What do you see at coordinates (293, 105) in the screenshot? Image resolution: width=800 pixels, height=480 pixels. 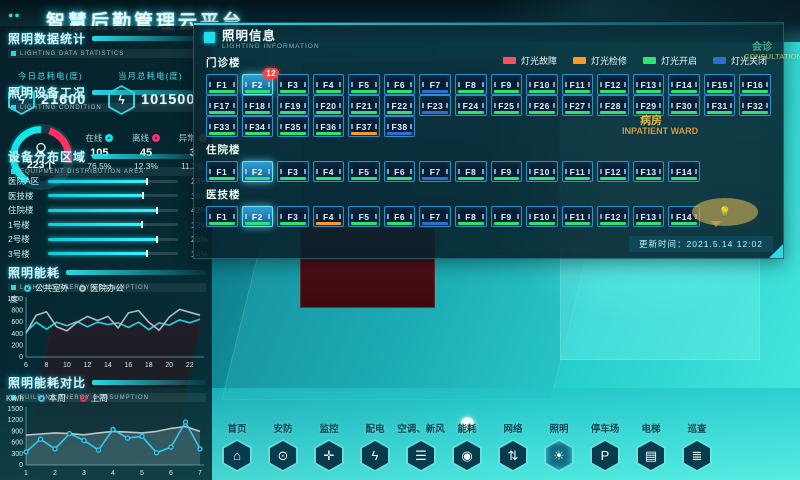 I see `floor-button: F19` at bounding box center [293, 105].